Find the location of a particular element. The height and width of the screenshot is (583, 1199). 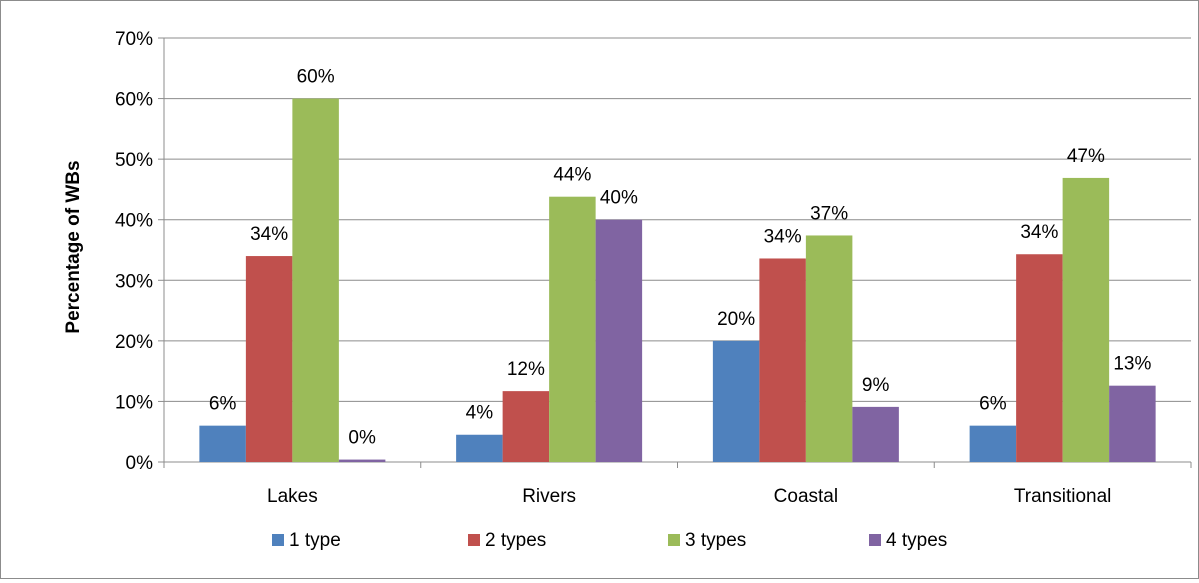

data-label: 12% is located at coordinates (526, 369).